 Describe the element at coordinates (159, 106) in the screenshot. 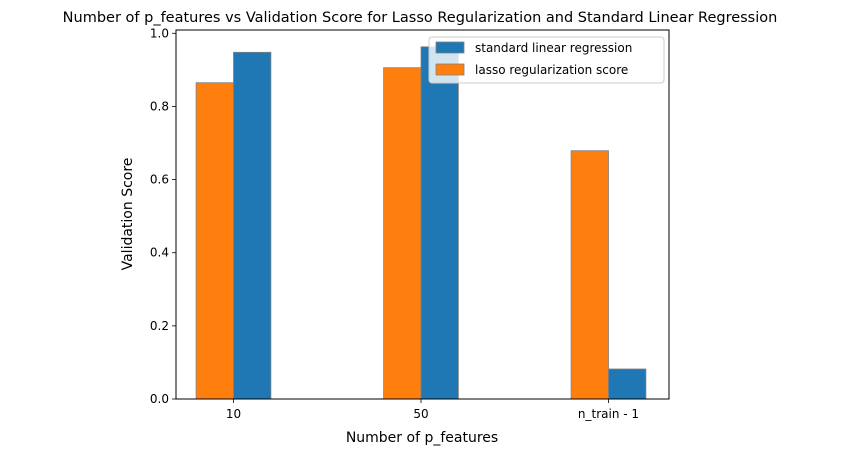

I see `y-tick-label: 0.8` at that location.